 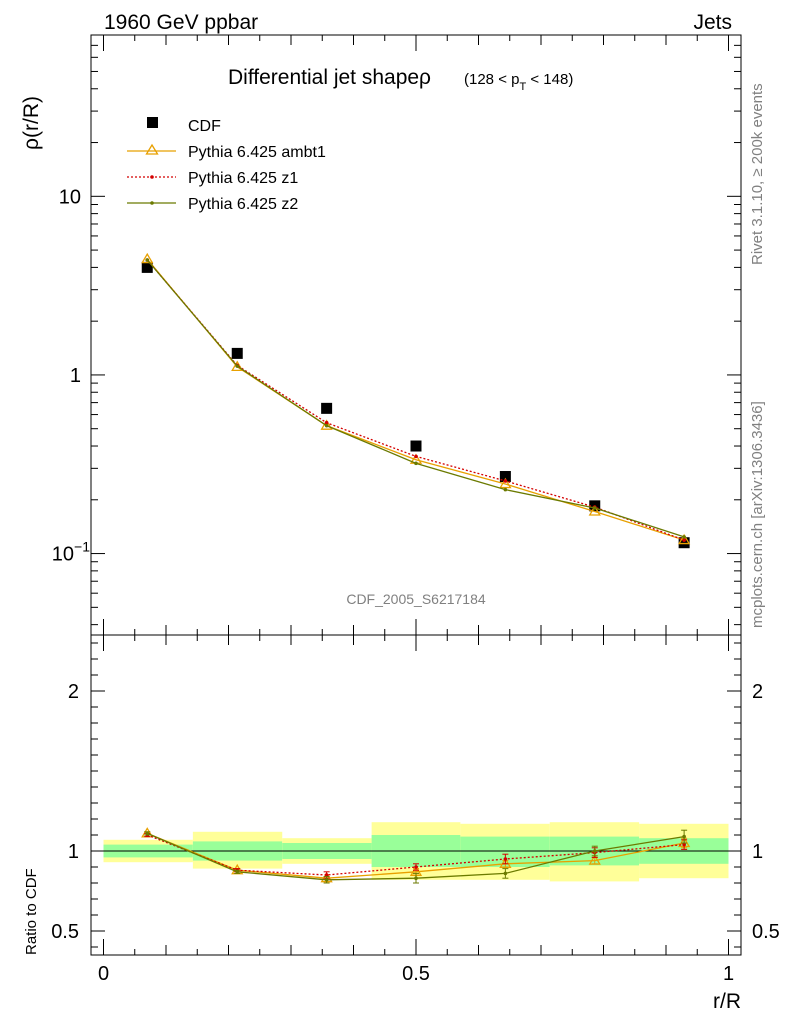 What do you see at coordinates (416, 853) in the screenshot?
I see `ratio-plot-content` at bounding box center [416, 853].